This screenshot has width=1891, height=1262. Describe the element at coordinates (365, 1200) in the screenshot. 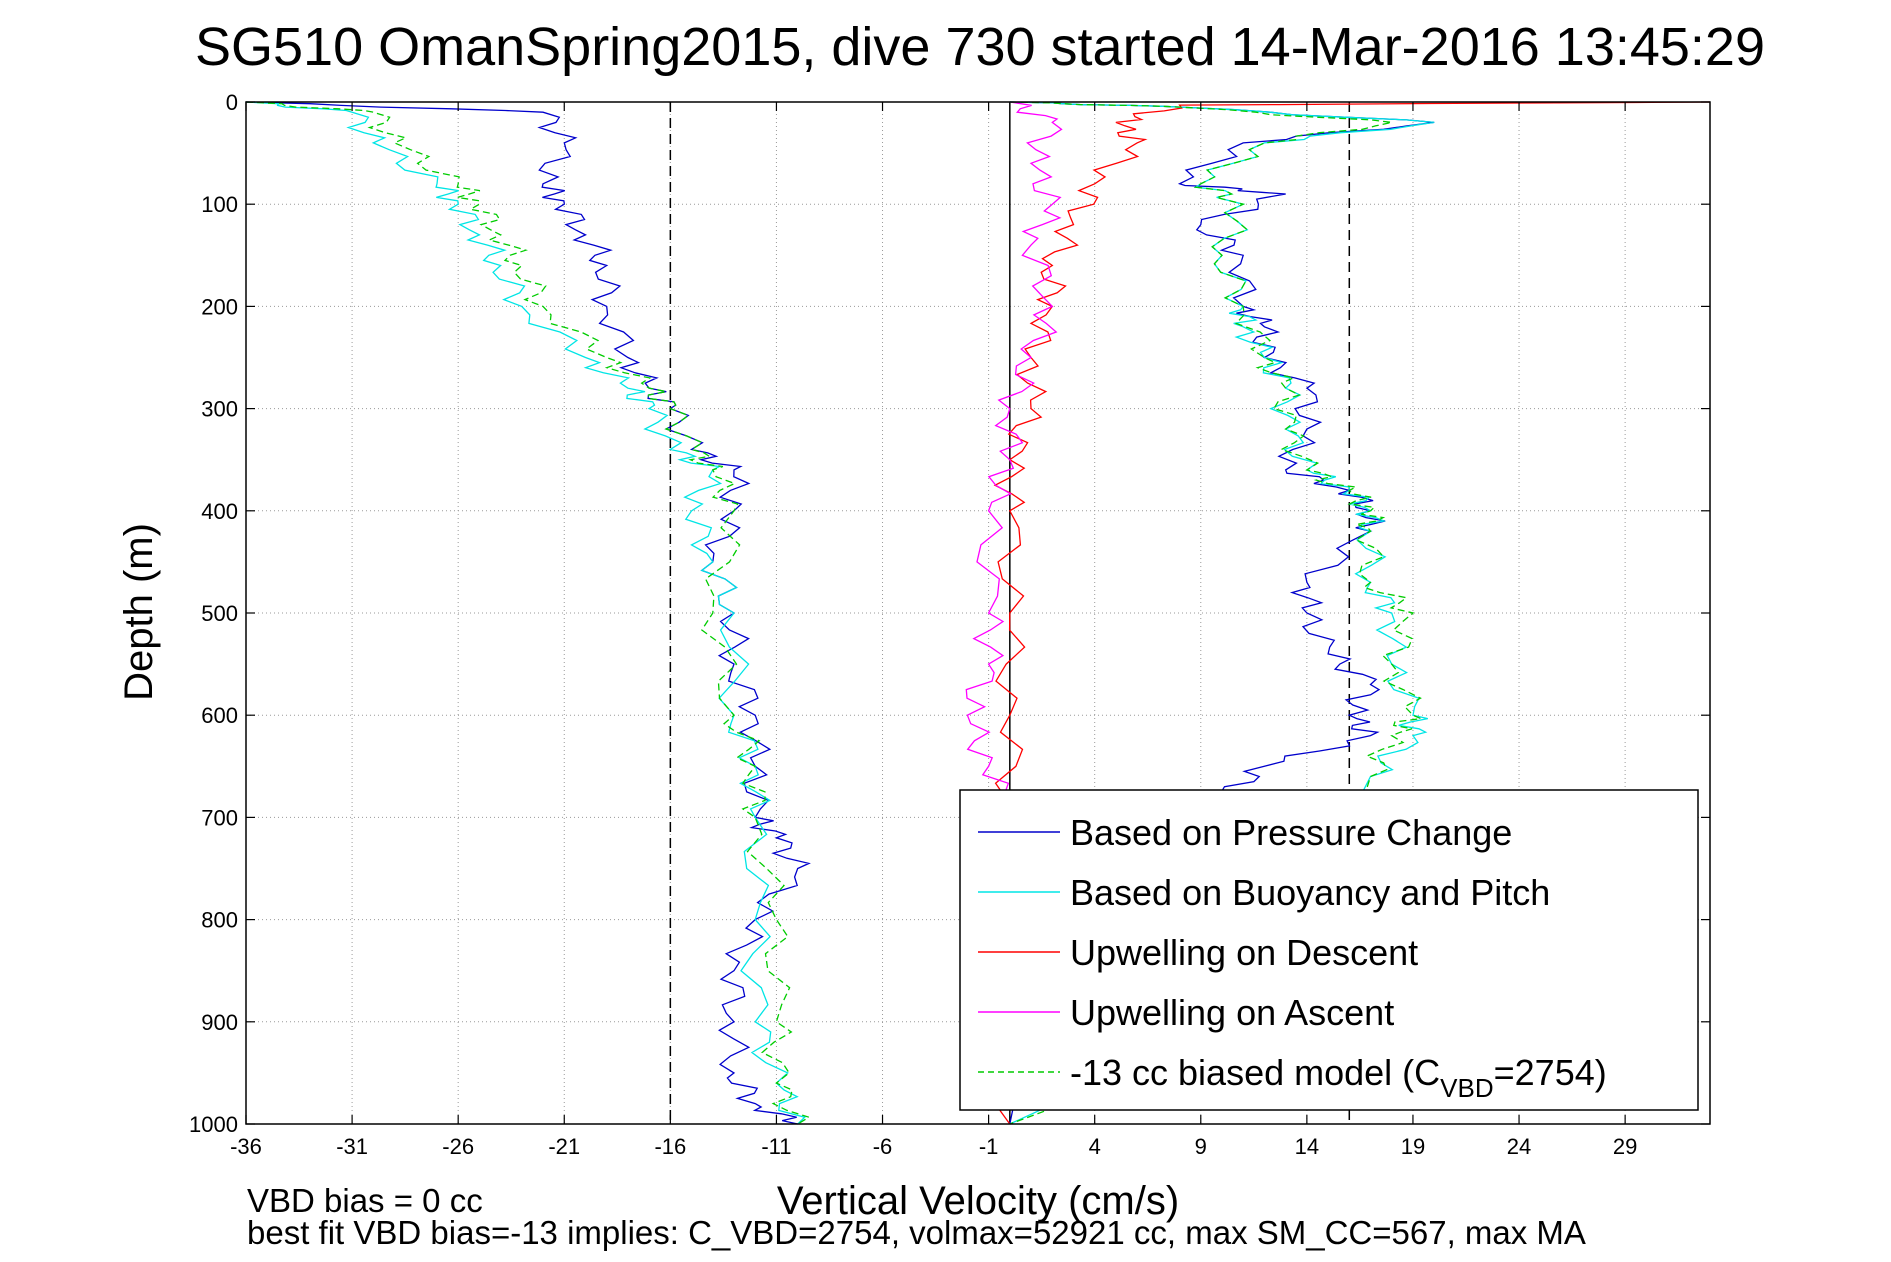

I see `footer-line-1: VBD bias = 0 cc` at that location.